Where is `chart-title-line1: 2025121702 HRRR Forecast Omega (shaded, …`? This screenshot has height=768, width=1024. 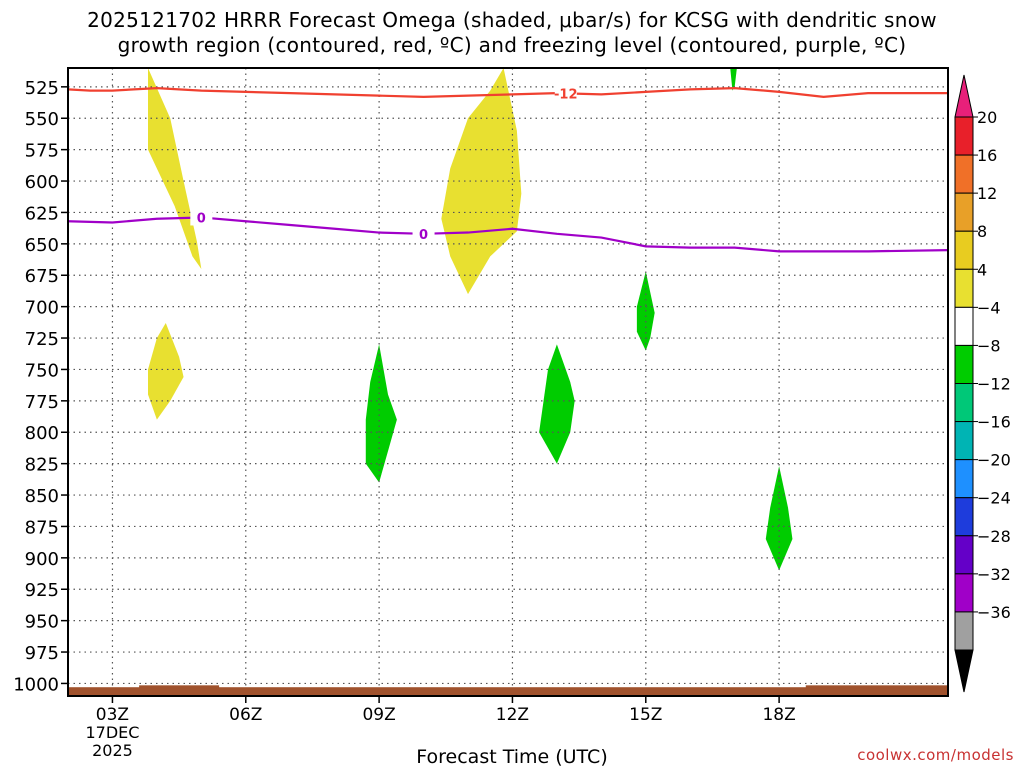 chart-title-line1: 2025121702 HRRR Forecast Omega (shaded, … is located at coordinates (512, 20).